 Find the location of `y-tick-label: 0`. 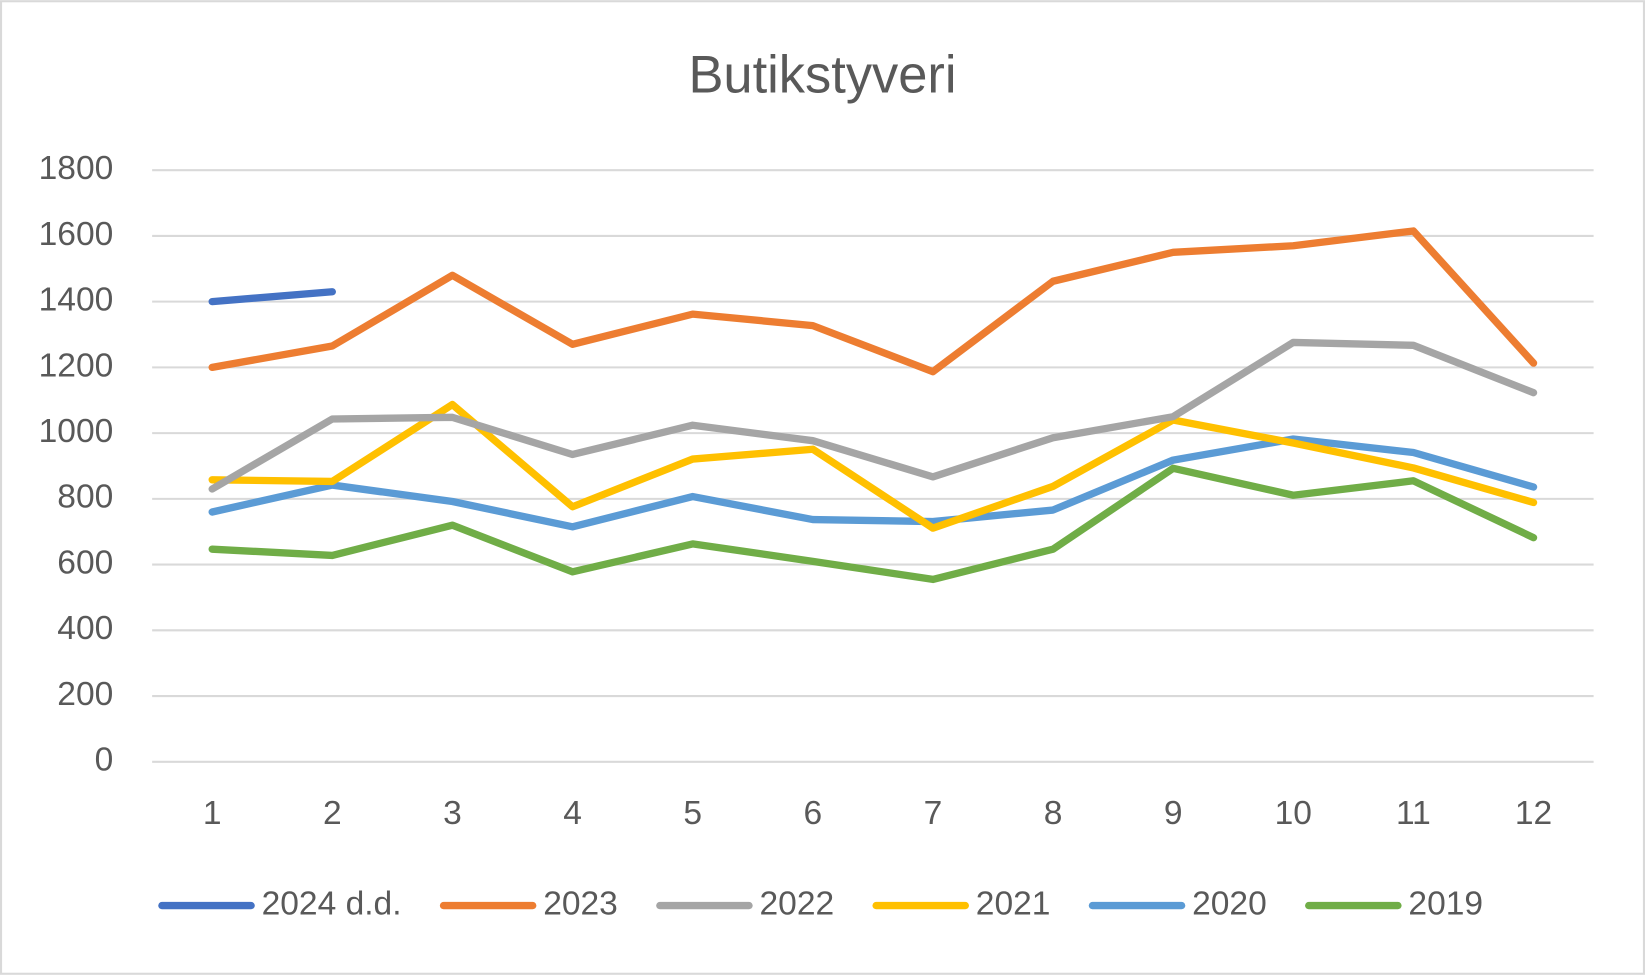

y-tick-label: 0 is located at coordinates (104, 760).